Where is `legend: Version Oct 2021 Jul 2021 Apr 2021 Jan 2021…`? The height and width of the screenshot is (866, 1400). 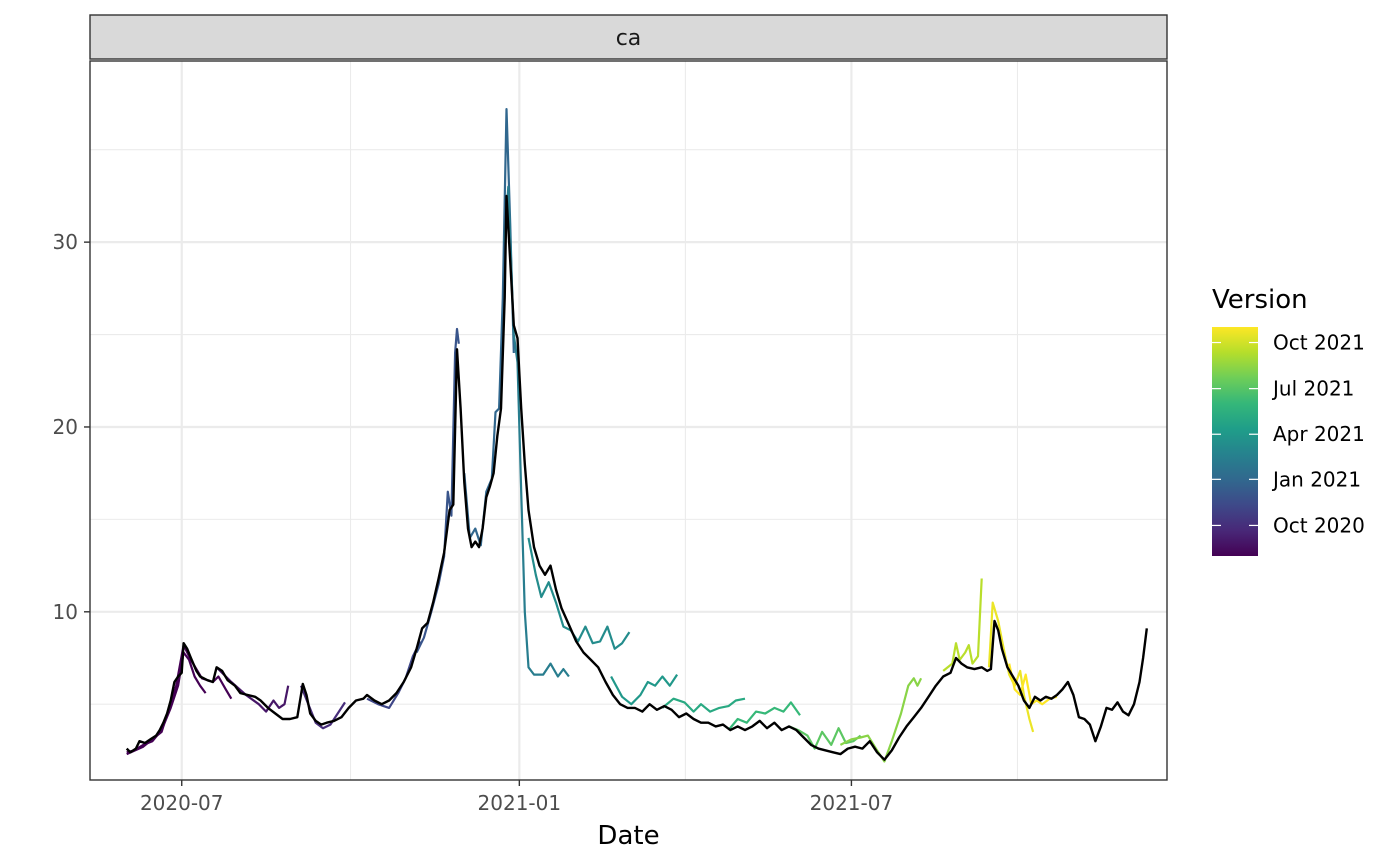 legend: Version Oct 2021 Jul 2021 Apr 2021 Jan 2021… is located at coordinates (1288, 420).